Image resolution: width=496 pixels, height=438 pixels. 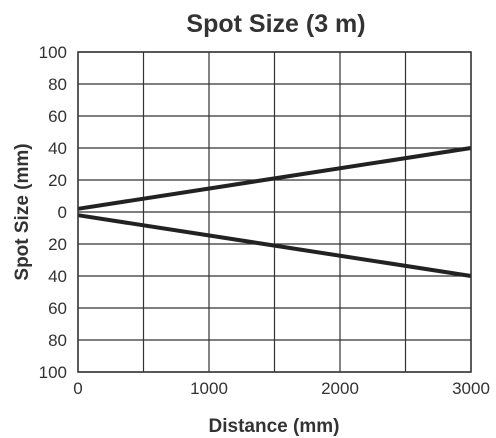 What do you see at coordinates (57, 340) in the screenshot?
I see `y-tick-label-9: 80` at bounding box center [57, 340].